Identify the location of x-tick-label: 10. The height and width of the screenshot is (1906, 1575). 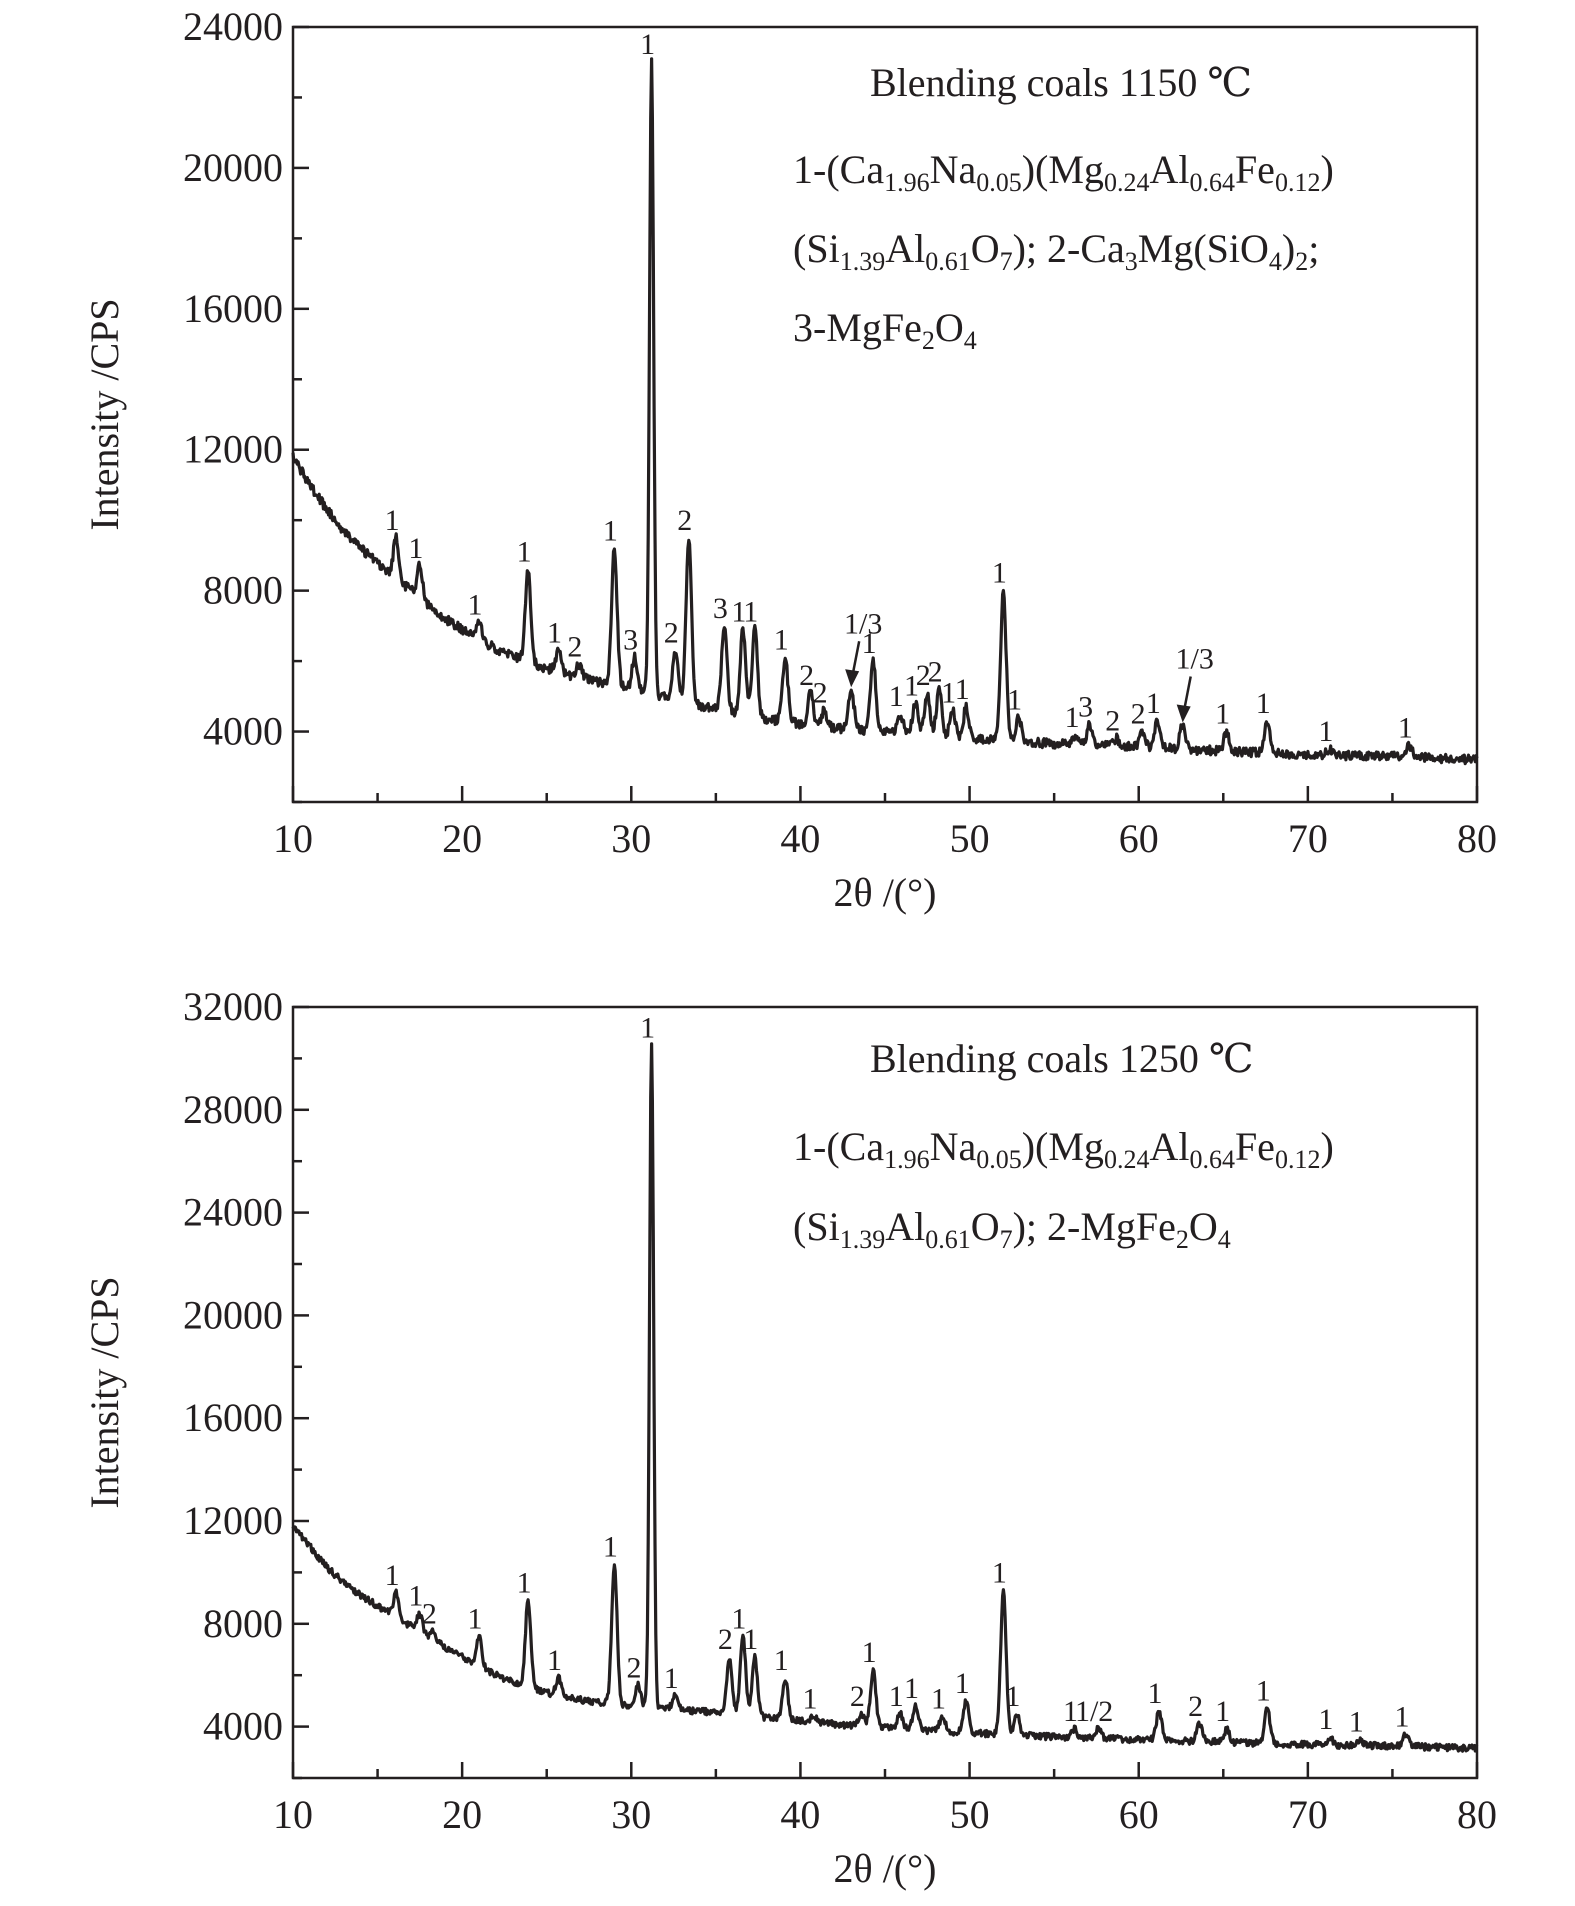
(293, 1814).